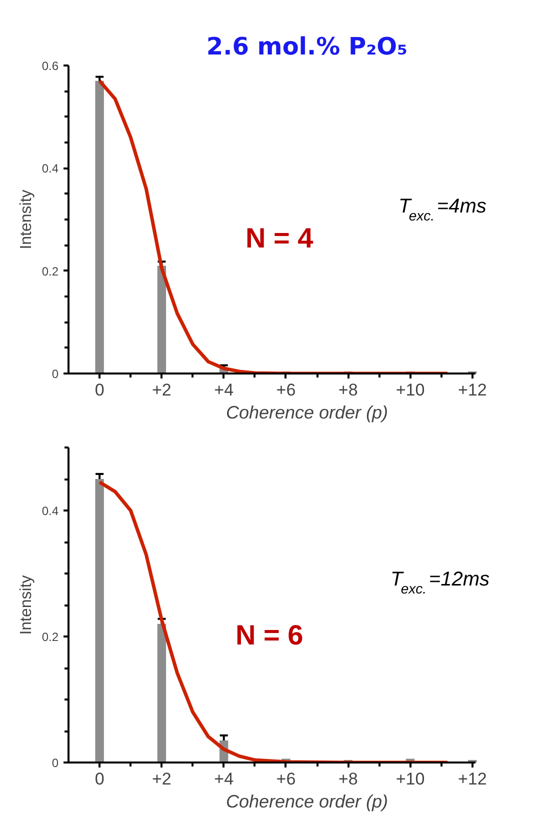 The height and width of the screenshot is (837, 550). What do you see at coordinates (50, 66) in the screenshot?
I see `y-tick-label: 0.6` at bounding box center [50, 66].